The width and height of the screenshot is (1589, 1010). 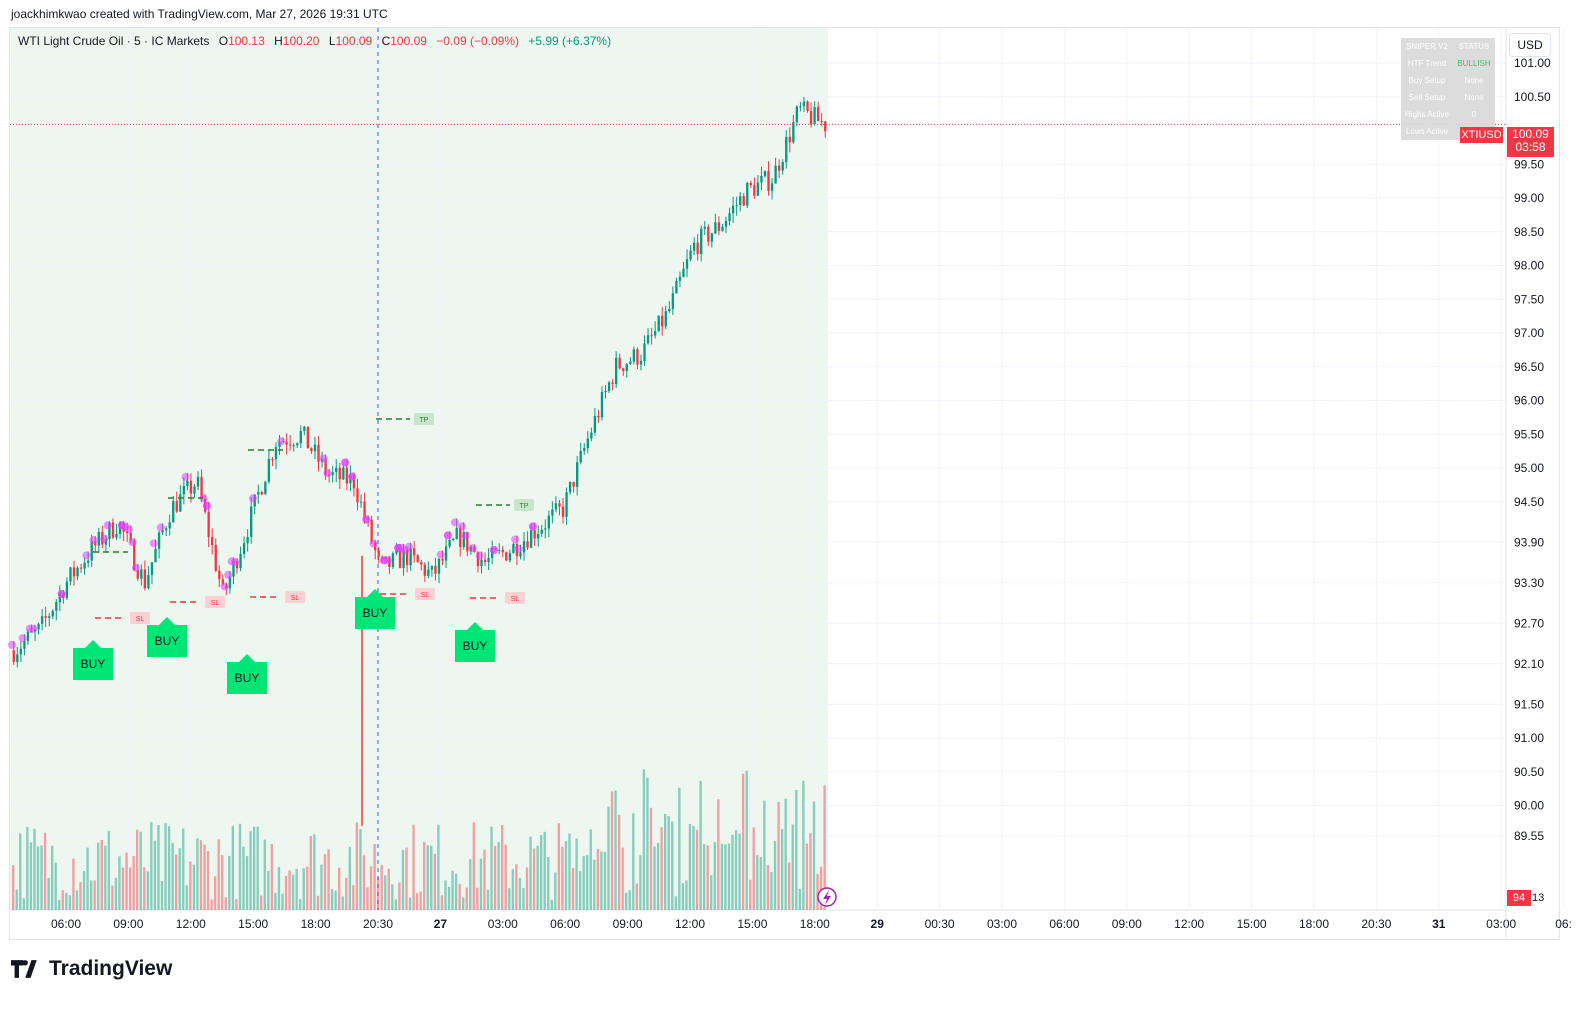 I want to click on buy-signal-box, so click(x=375, y=613).